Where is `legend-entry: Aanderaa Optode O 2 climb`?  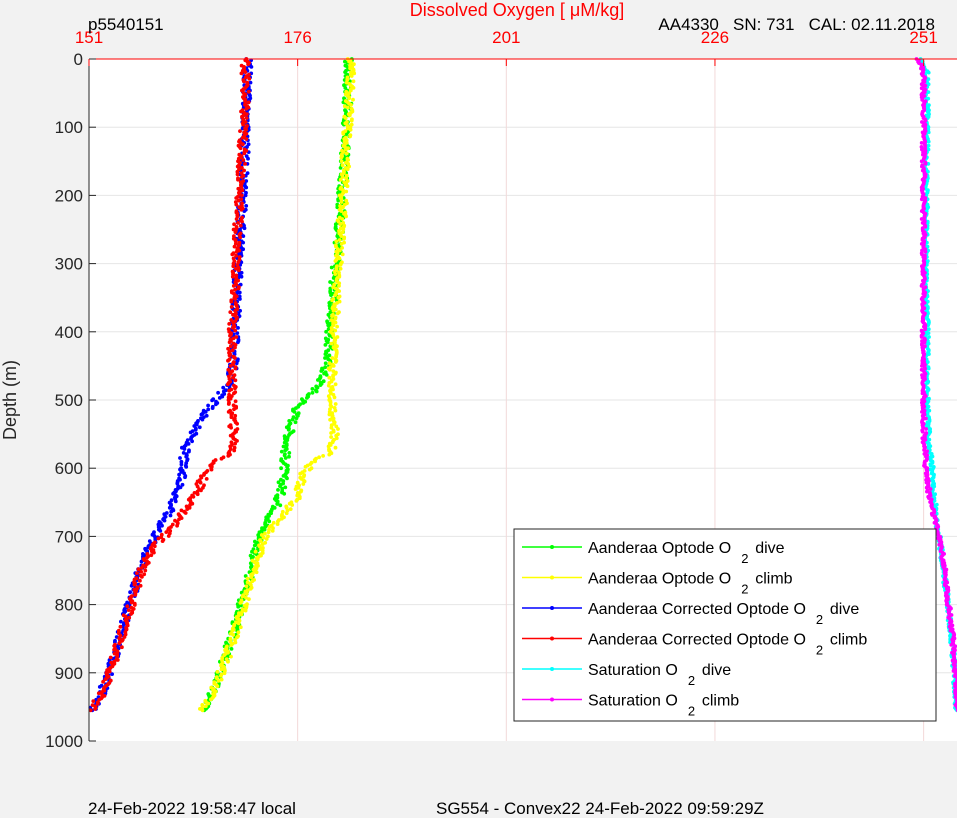
legend-entry: Aanderaa Optode O 2 climb is located at coordinates (657, 584).